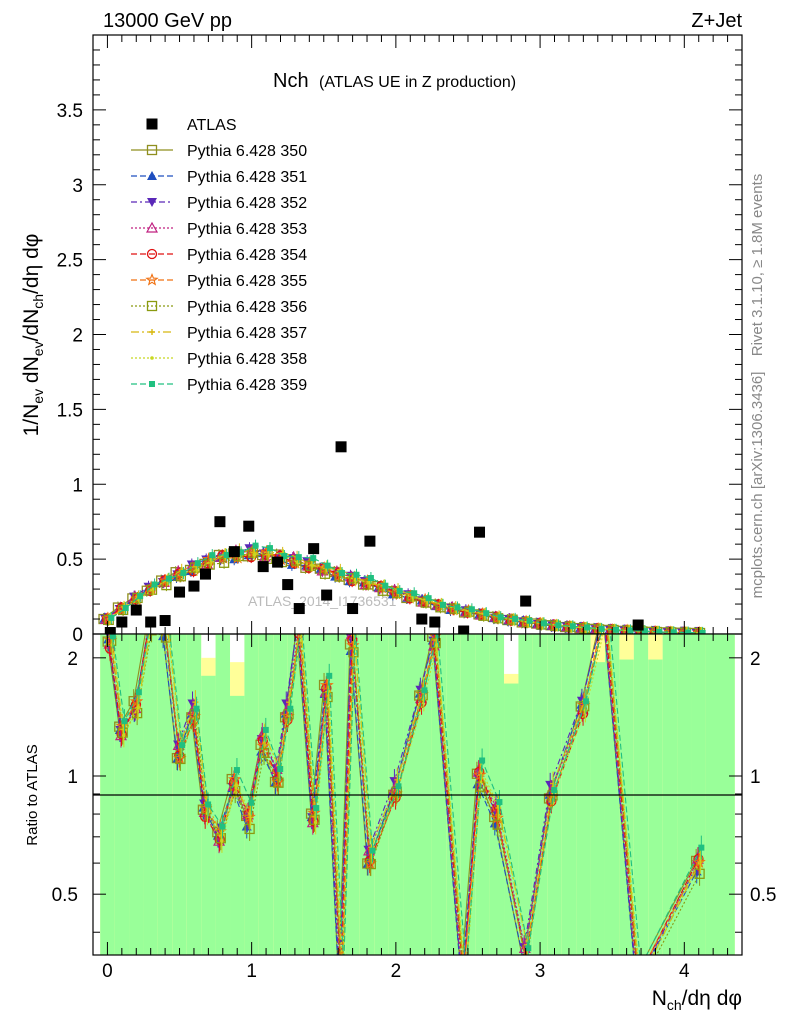 The image size is (786, 1024). What do you see at coordinates (70, 261) in the screenshot?
I see `main-y-tick-label: 2.5` at bounding box center [70, 261].